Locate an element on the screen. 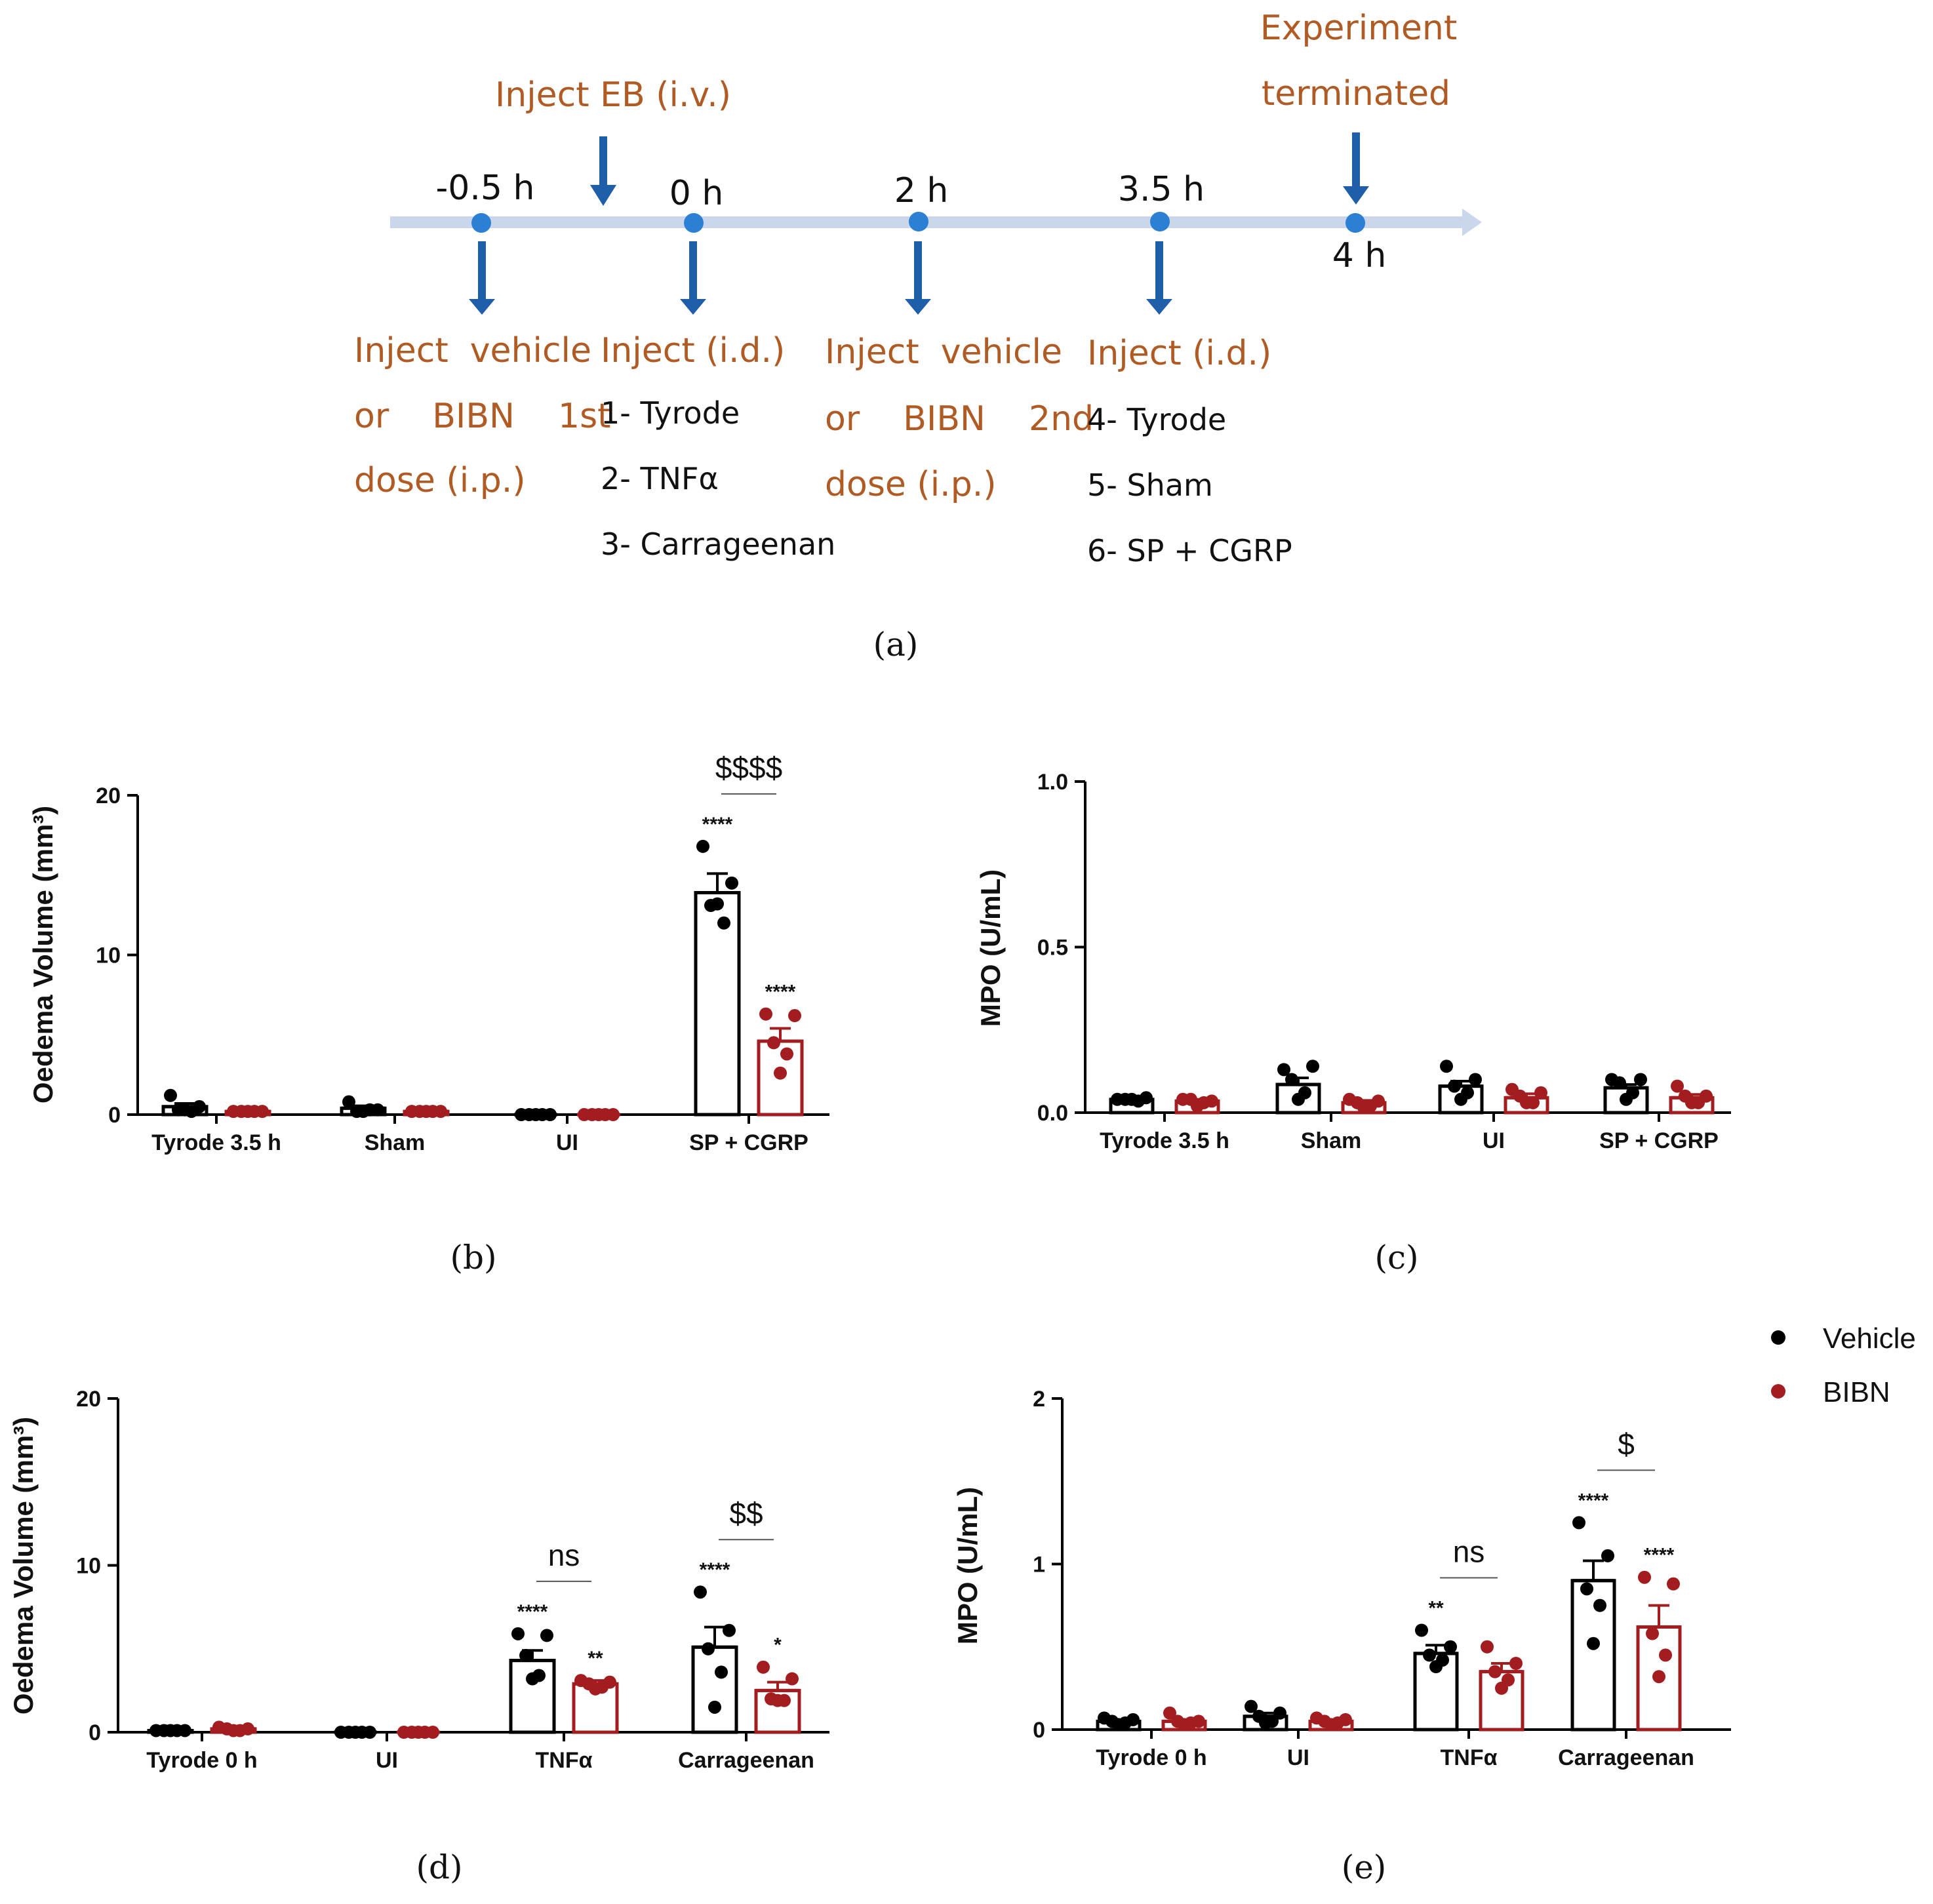 The image size is (1933, 1904). legend-vehicle-label: Vehicle is located at coordinates (1870, 1338).